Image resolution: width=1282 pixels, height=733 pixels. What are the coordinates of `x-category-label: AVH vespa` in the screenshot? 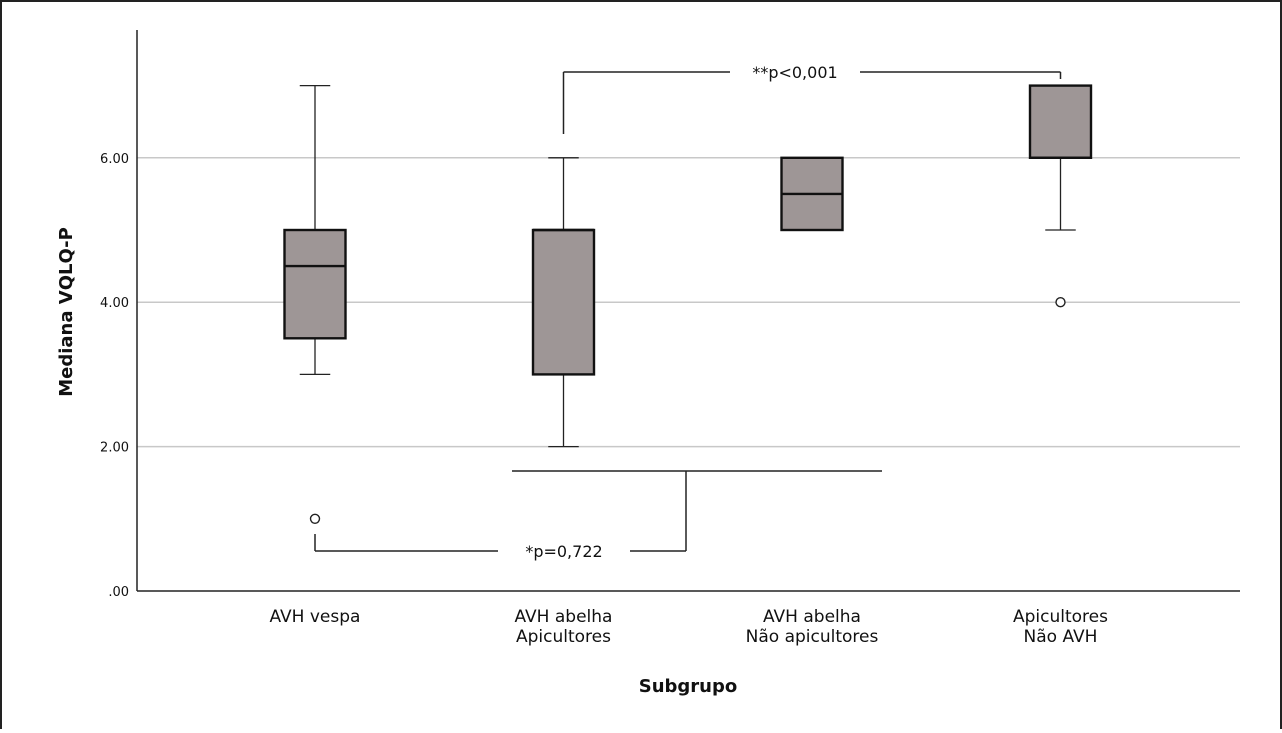 It's located at (315, 617).